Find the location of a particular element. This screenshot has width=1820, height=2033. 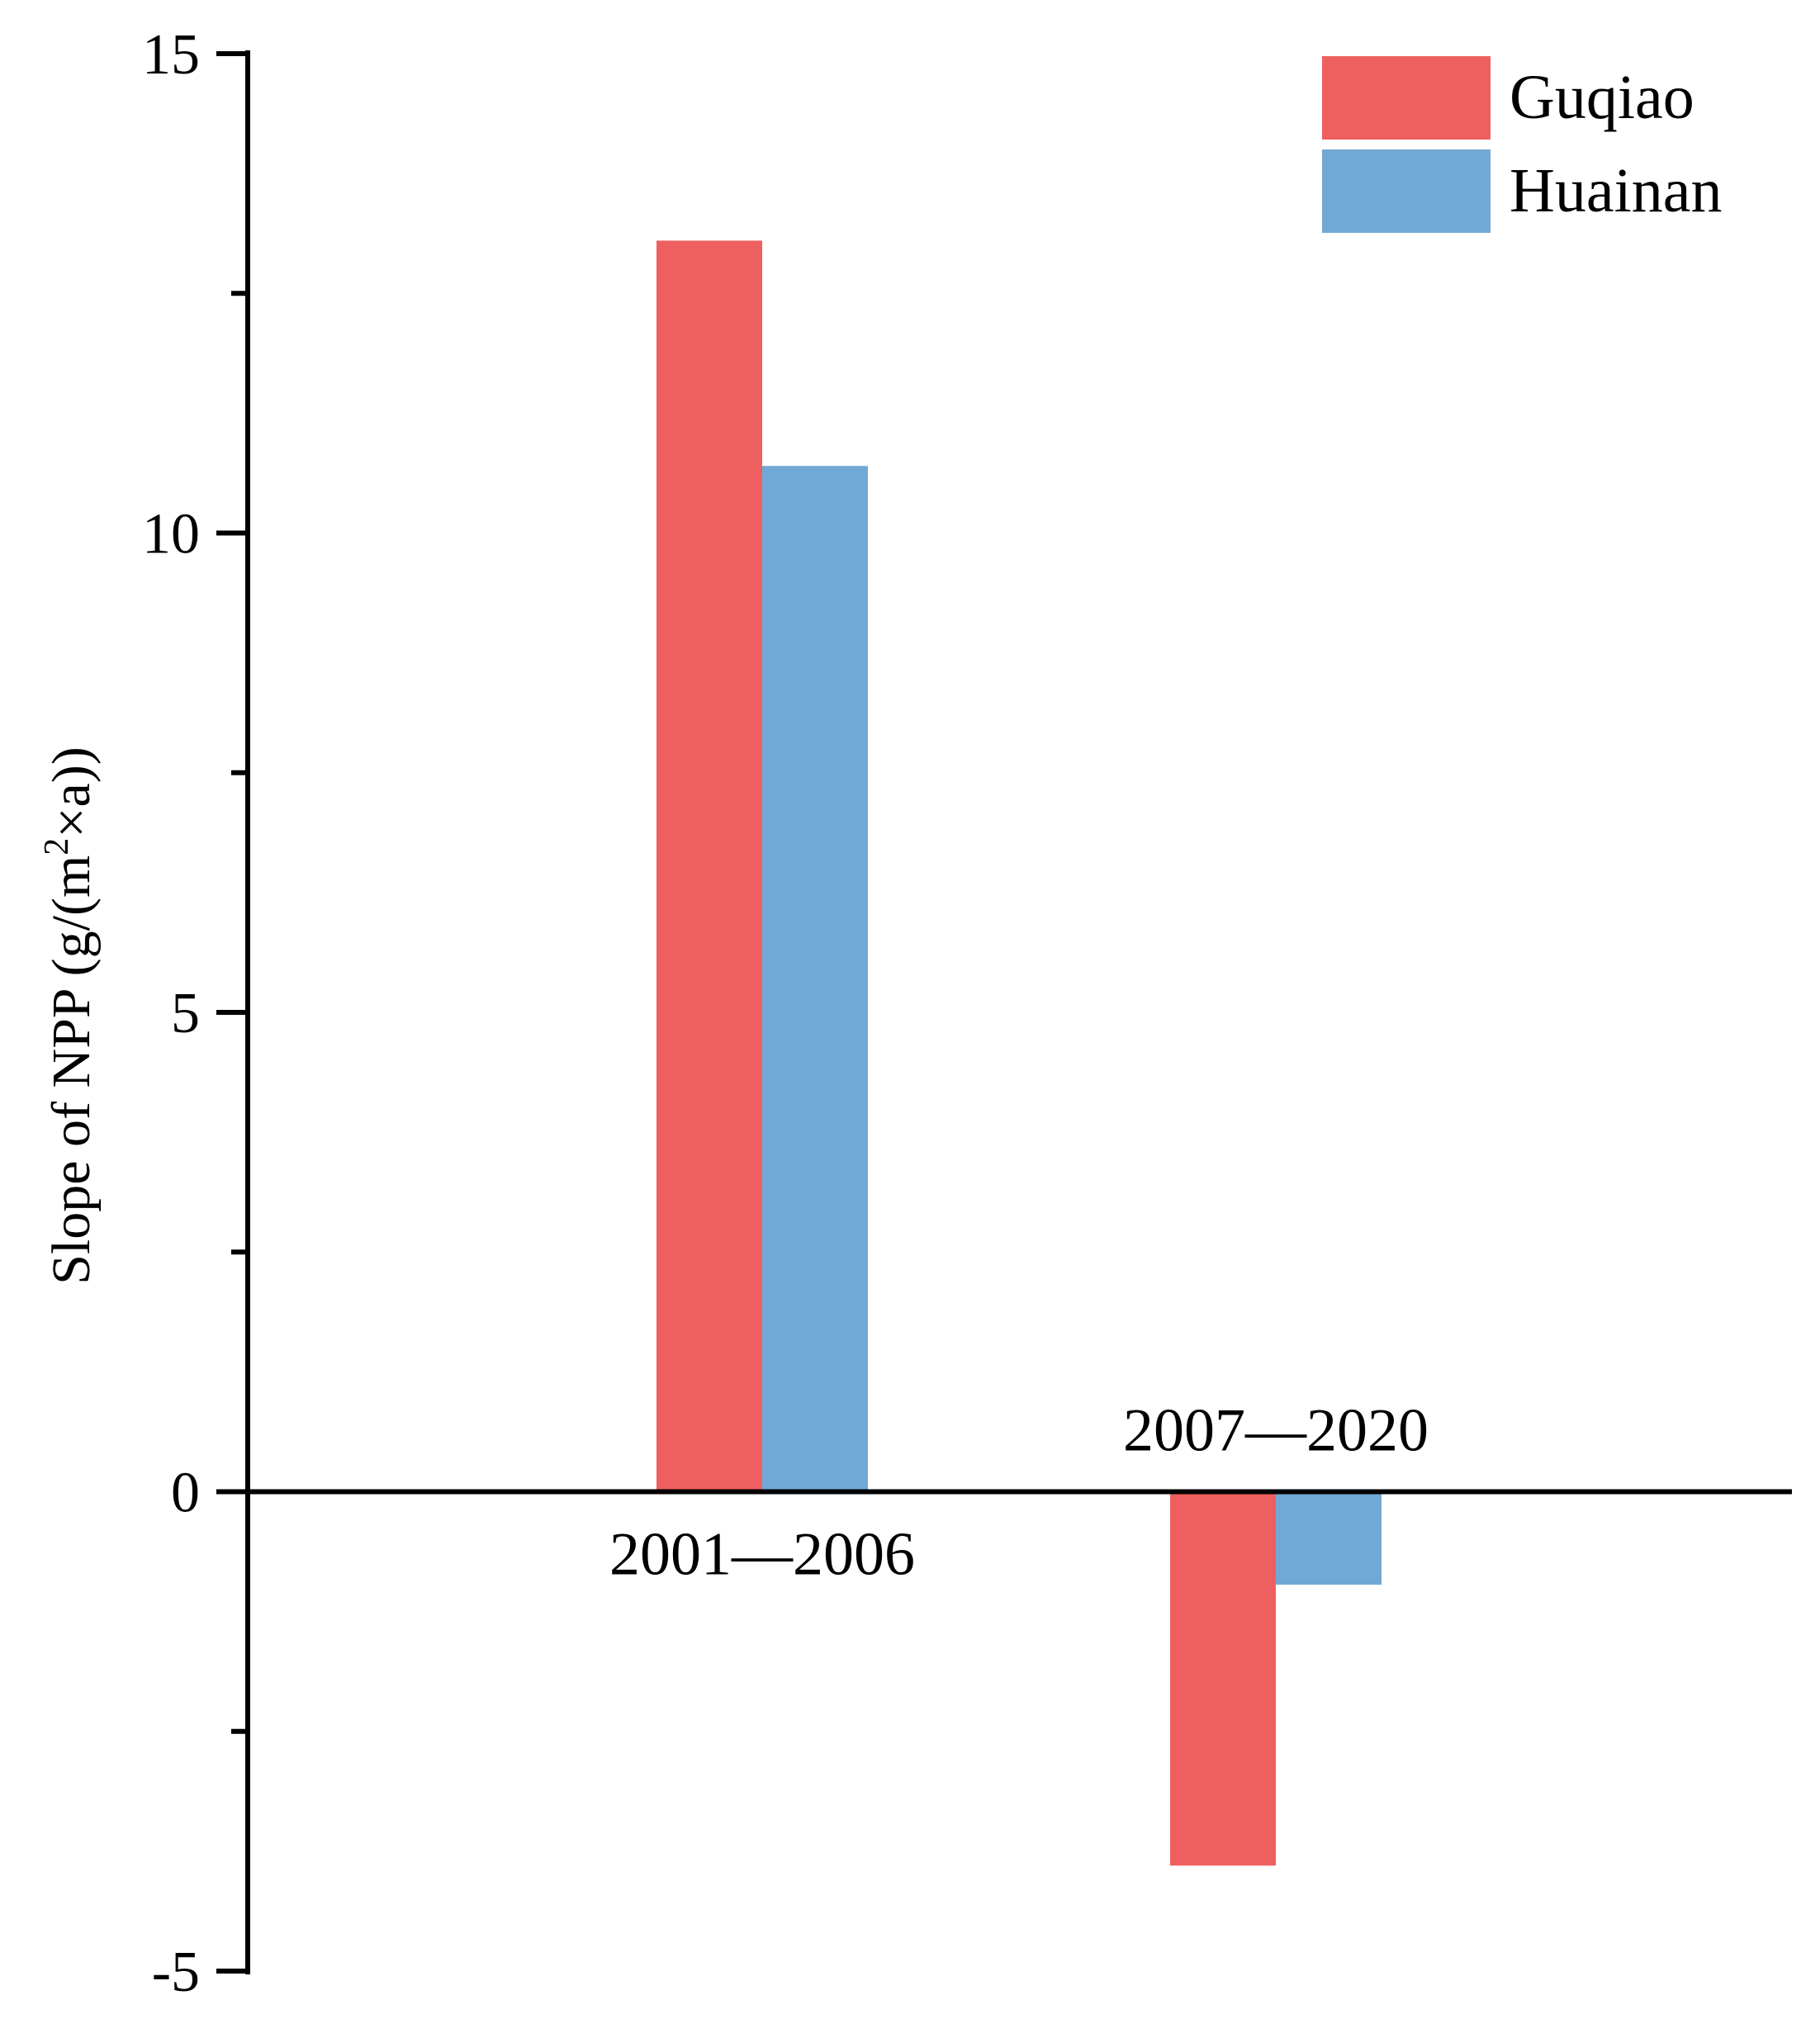

y-ticks-layer: -5 0 5 10 15 is located at coordinates (195, 1013).